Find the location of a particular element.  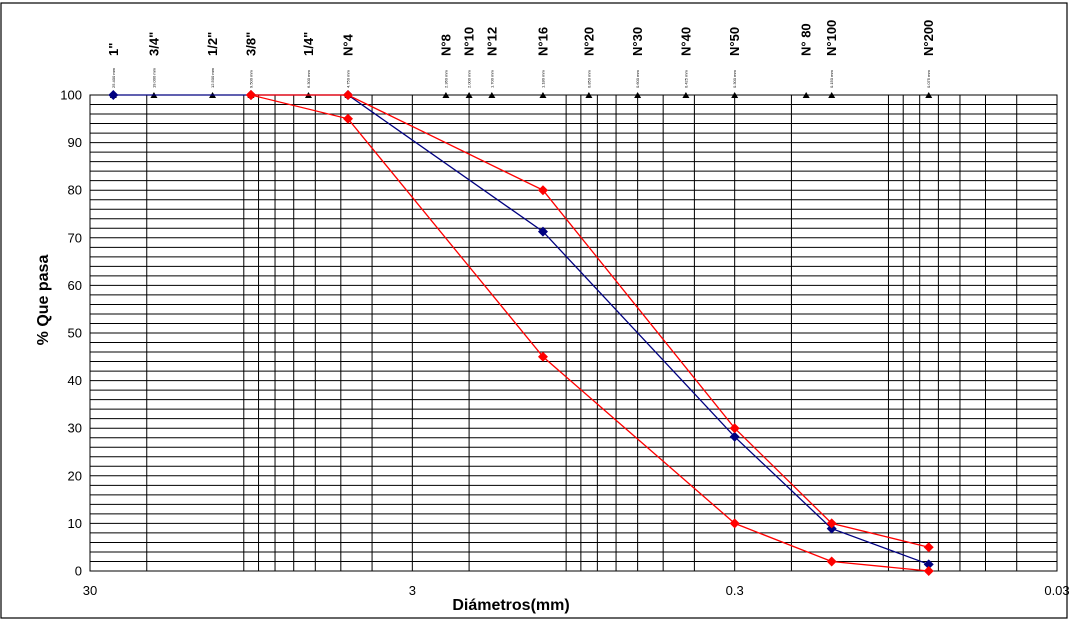

y-axis-ticks: 0 10 20 30 40 50 60 70 80 90 100 is located at coordinates (71, 333).